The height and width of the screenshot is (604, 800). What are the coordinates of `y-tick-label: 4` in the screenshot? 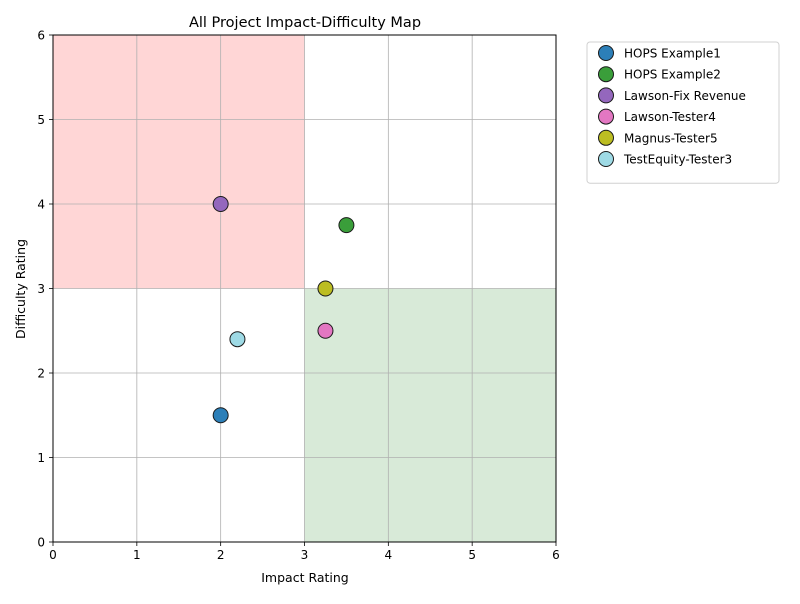 It's located at (41, 205).